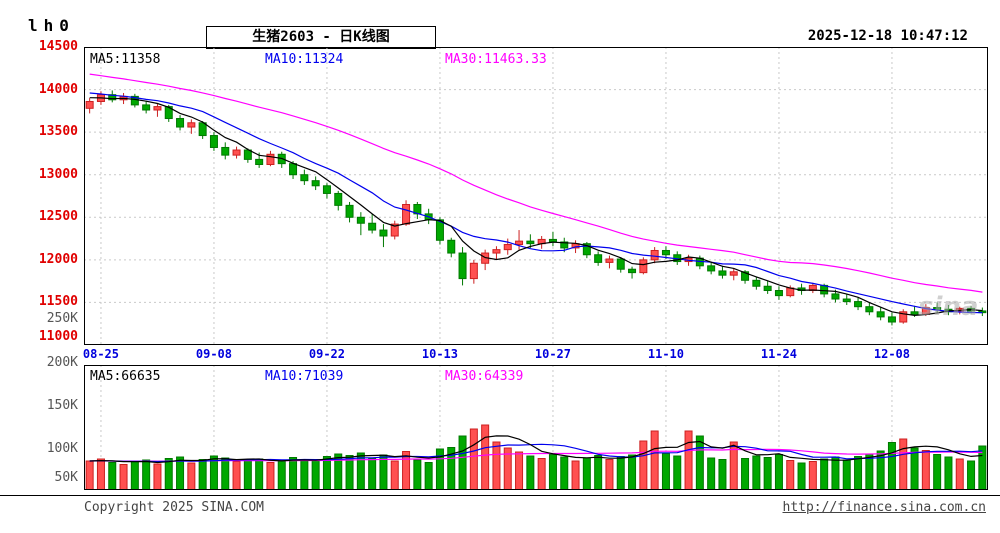 The width and height of the screenshot is (1000, 533). What do you see at coordinates (51, 25) in the screenshot?
I see `instrument-code: lh0` at bounding box center [51, 25].